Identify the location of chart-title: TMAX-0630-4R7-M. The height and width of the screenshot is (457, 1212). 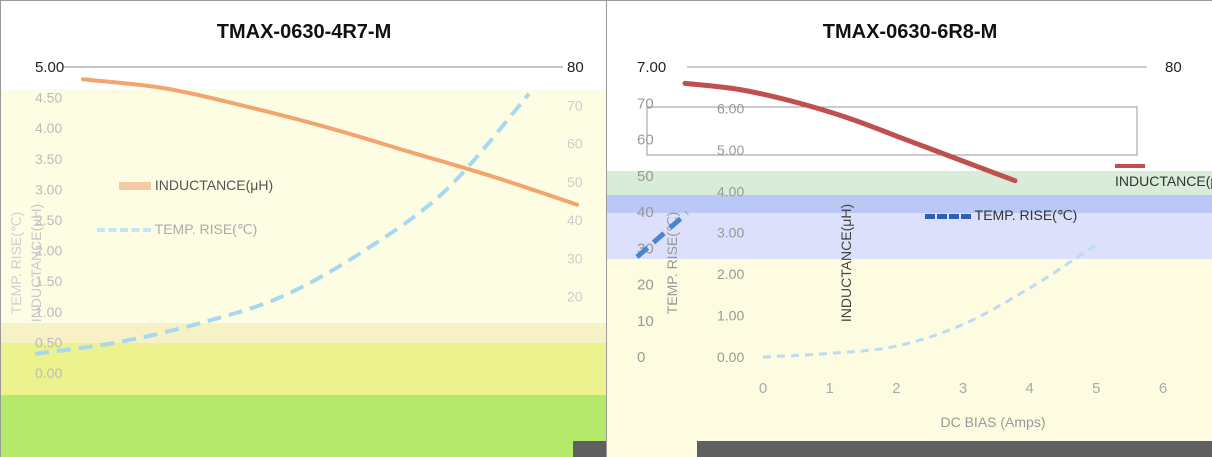
(304, 32).